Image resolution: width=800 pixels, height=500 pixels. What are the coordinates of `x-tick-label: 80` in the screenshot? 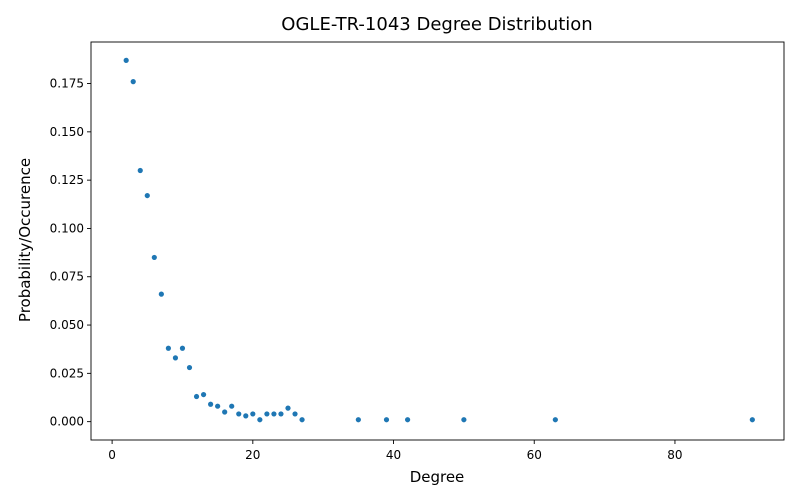 It's located at (674, 455).